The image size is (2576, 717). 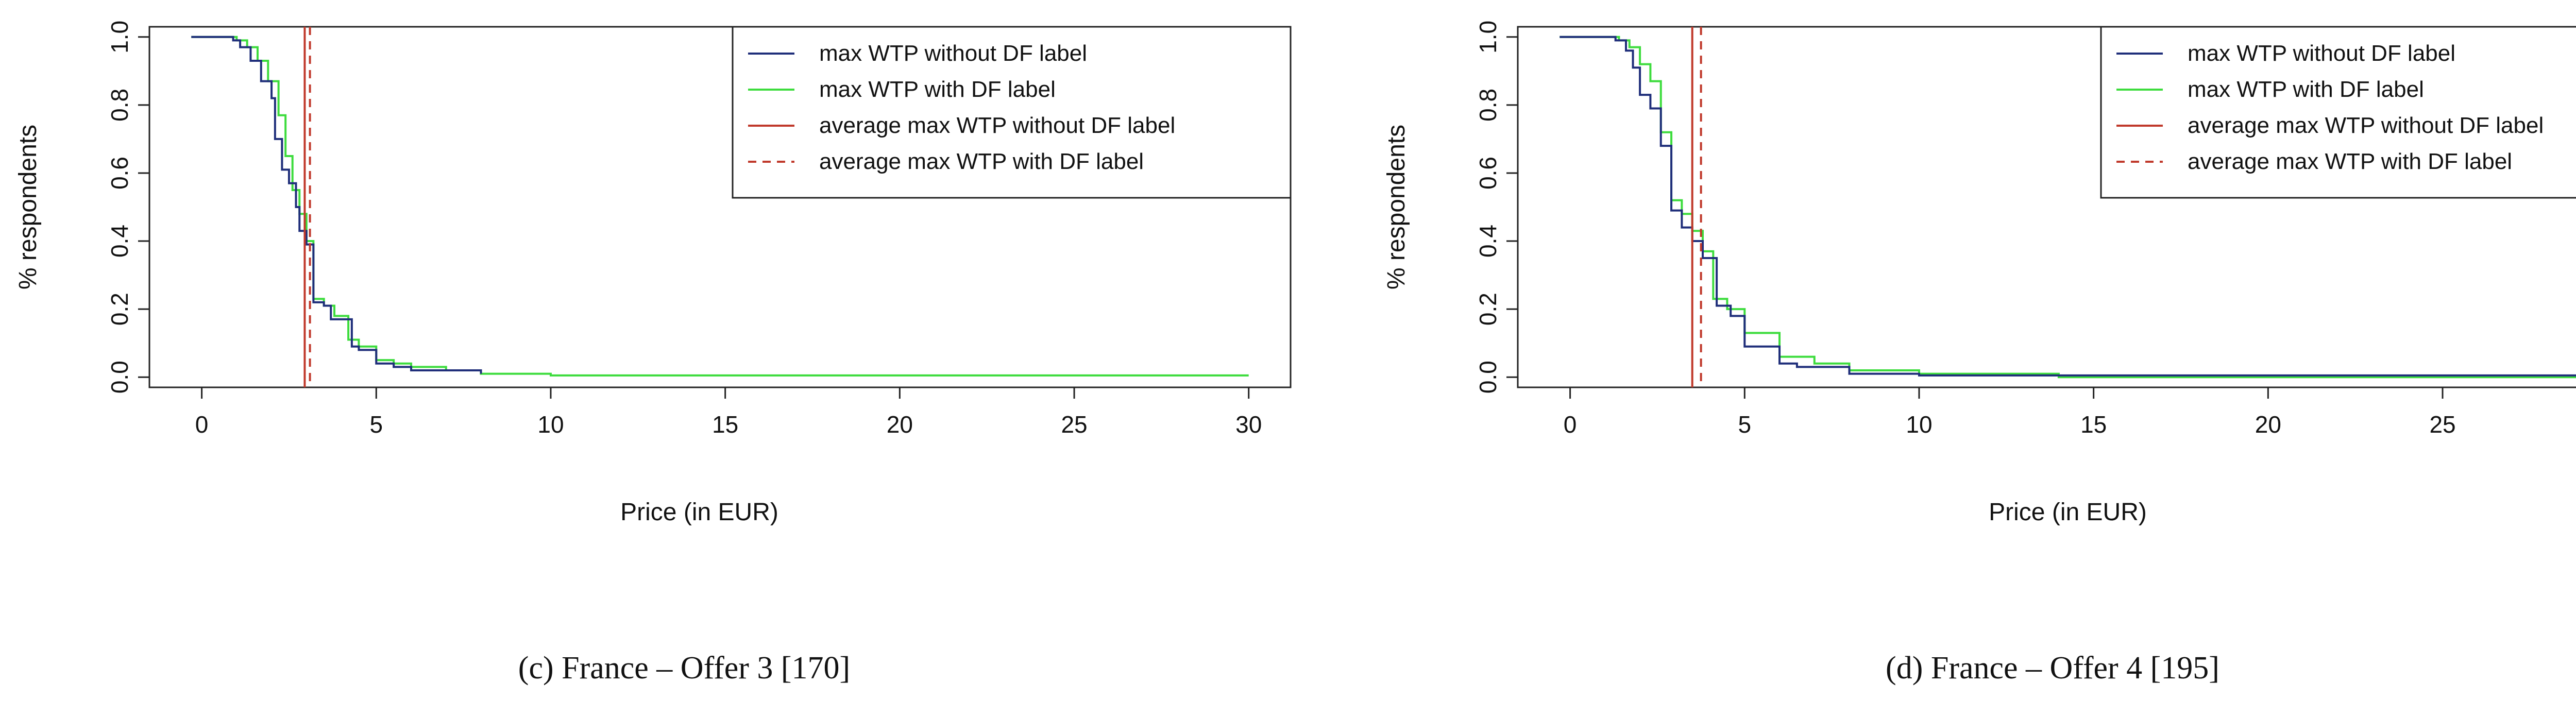 I want to click on caption-c: (c) France – Offer 3 [170], so click(x=684, y=668).